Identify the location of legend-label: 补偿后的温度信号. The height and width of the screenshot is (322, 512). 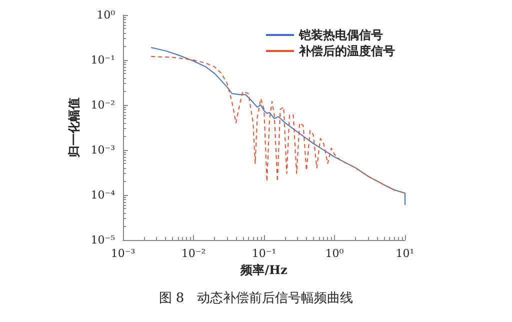
(346, 51).